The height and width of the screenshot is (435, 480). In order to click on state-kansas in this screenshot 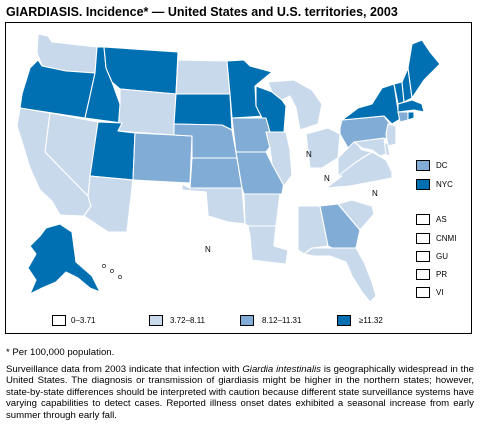, I will do `click(216, 173)`.